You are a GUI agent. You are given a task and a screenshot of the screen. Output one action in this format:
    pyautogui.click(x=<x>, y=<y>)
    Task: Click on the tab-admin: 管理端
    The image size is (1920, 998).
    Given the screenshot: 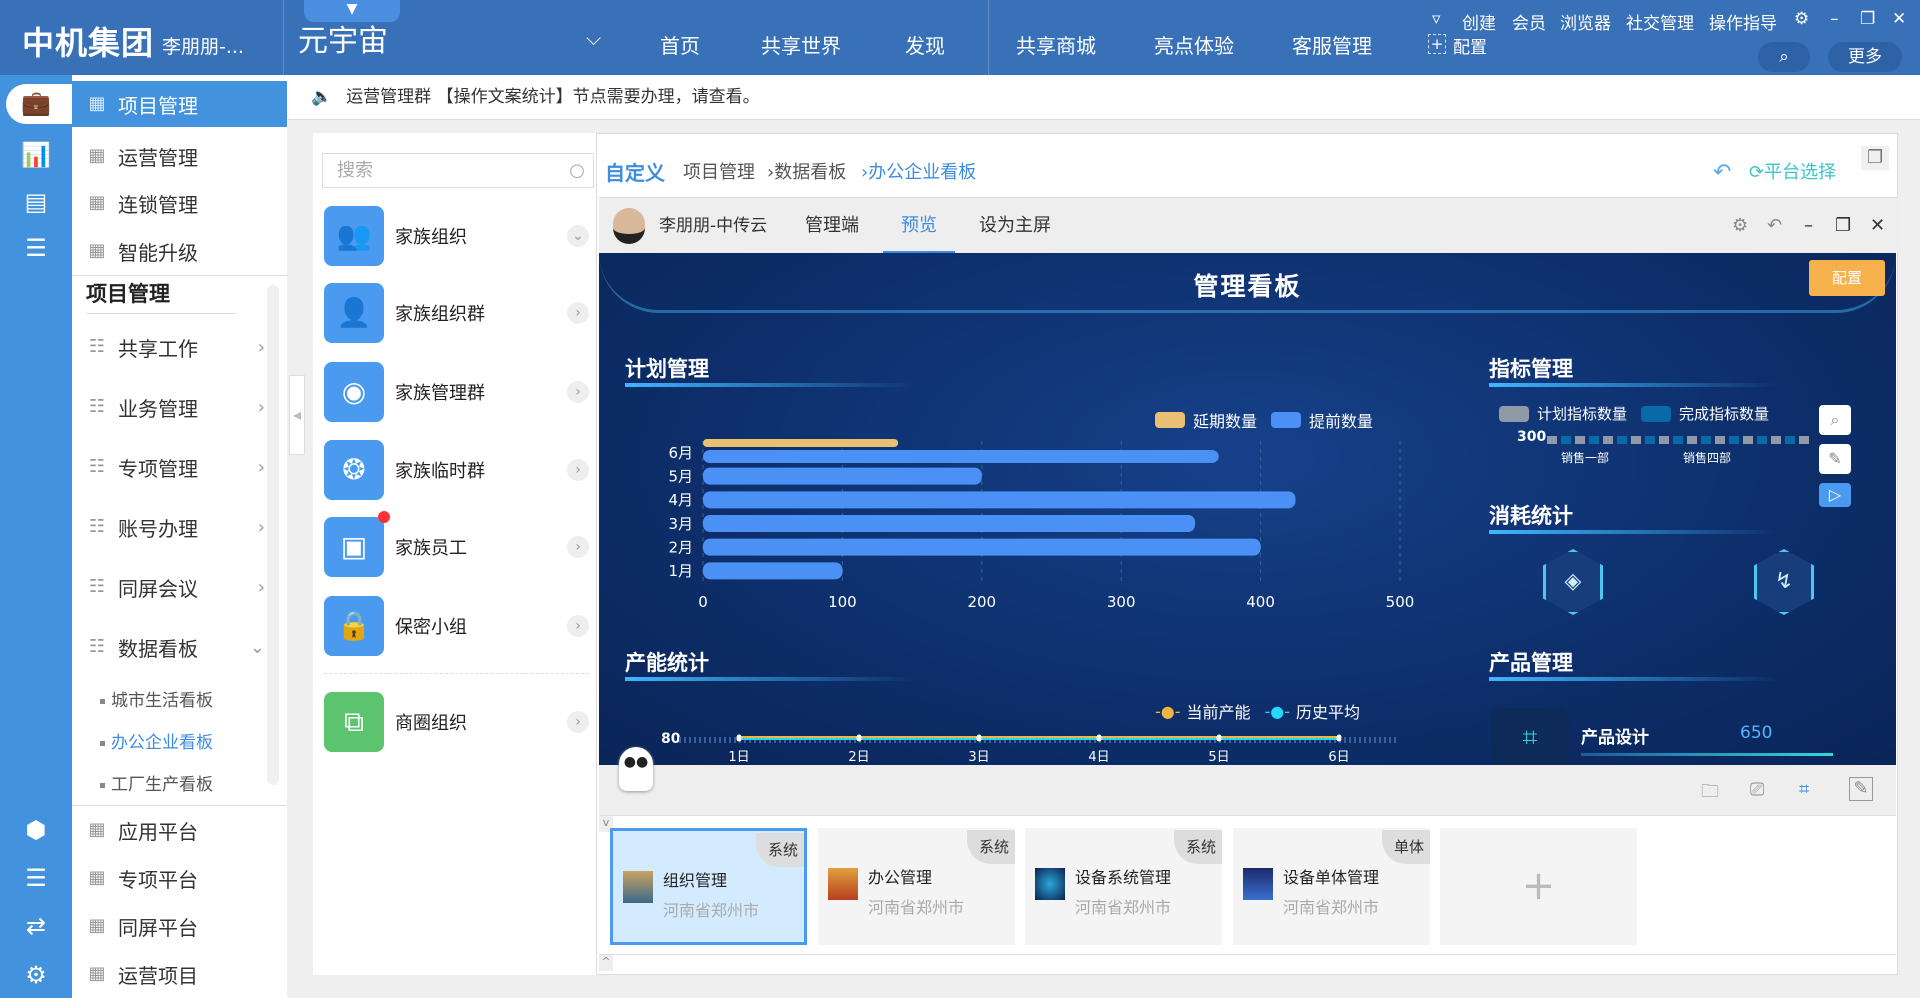 What is the action you would take?
    pyautogui.click(x=832, y=225)
    